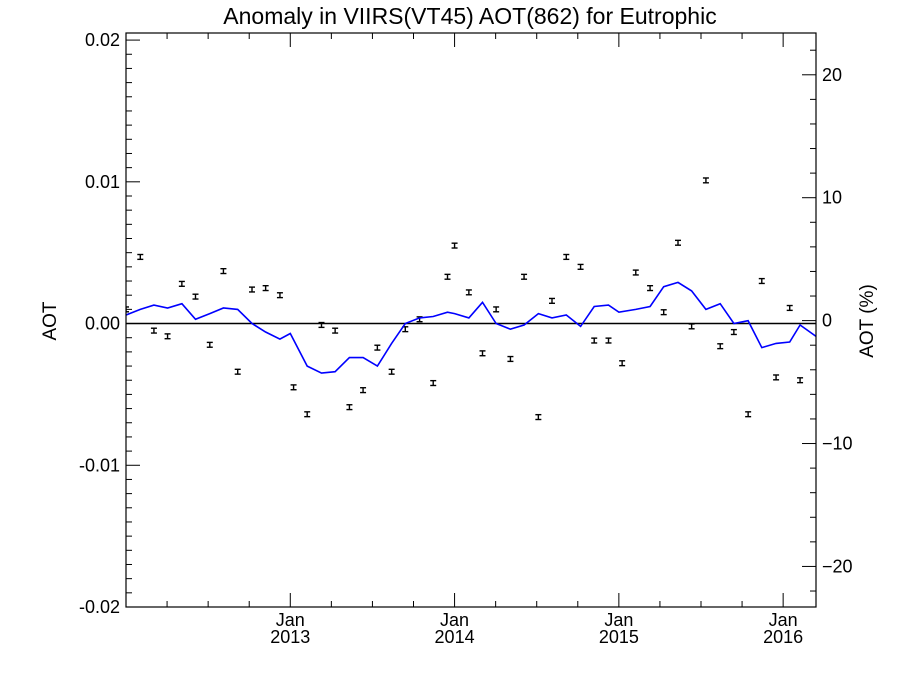 This screenshot has width=900, height=680. I want to click on y-axis-label: AOT, so click(50, 320).